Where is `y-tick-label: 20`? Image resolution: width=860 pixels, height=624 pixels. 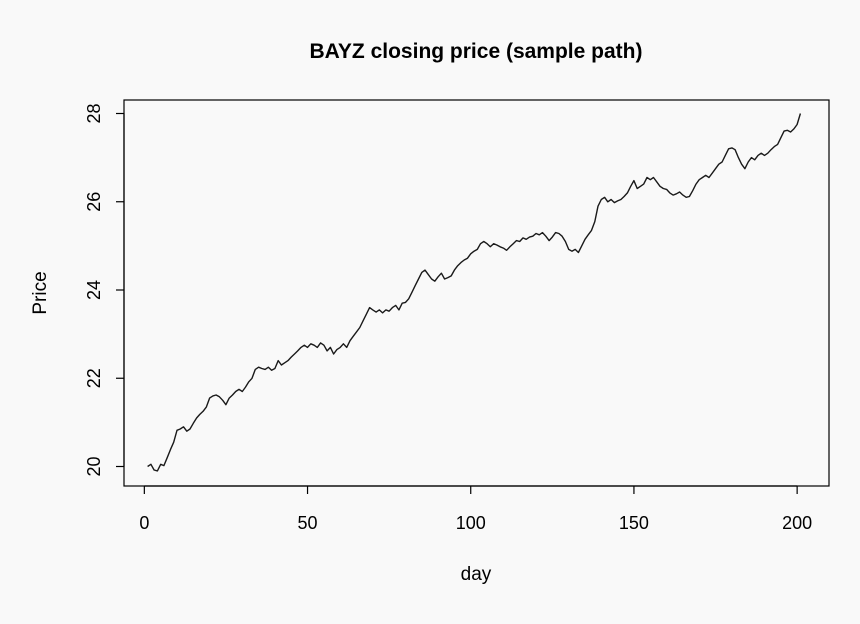
y-tick-label: 20 is located at coordinates (94, 466).